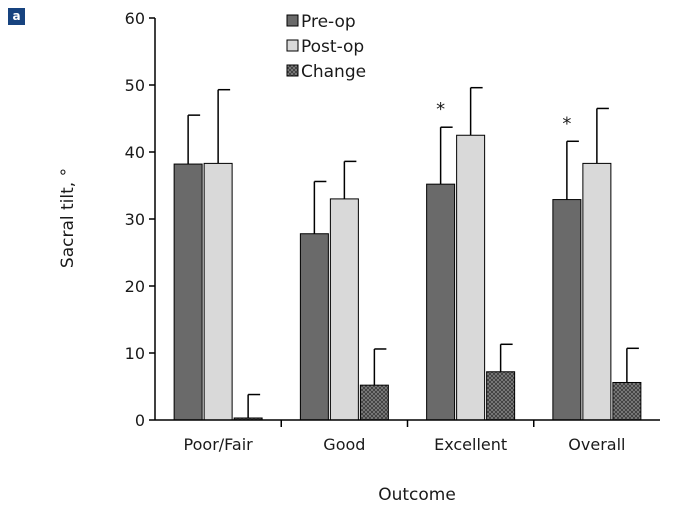 The height and width of the screenshot is (508, 677). What do you see at coordinates (441, 302) in the screenshot?
I see `bar-pre-op-excellent` at bounding box center [441, 302].